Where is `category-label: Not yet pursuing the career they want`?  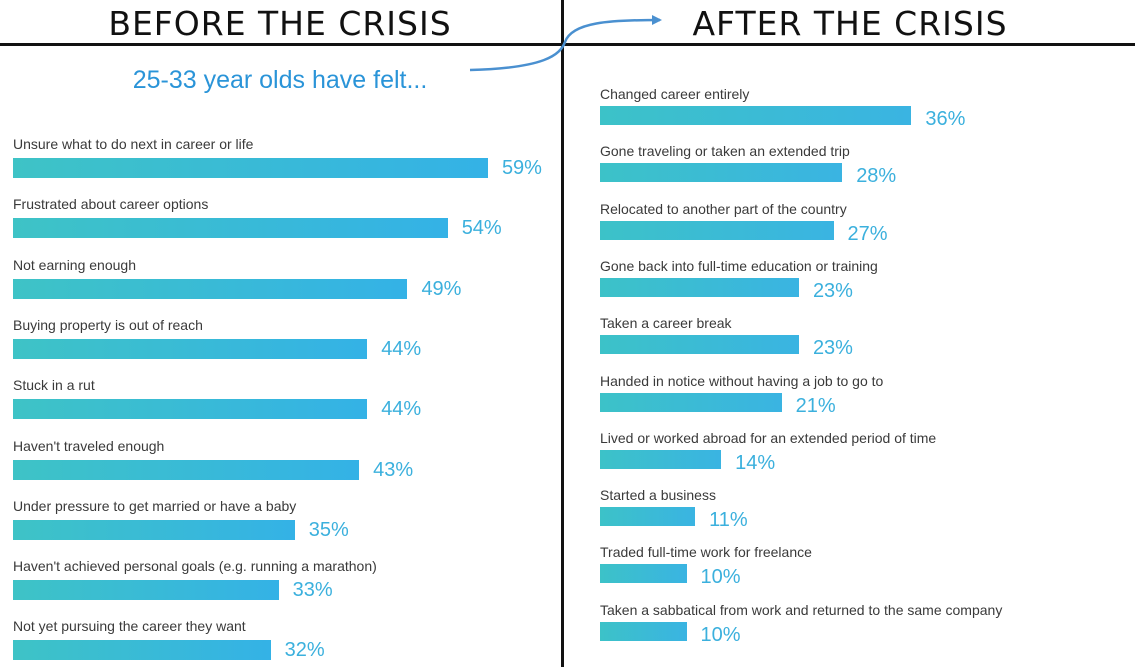
category-label: Not yet pursuing the career they want is located at coordinates (129, 626).